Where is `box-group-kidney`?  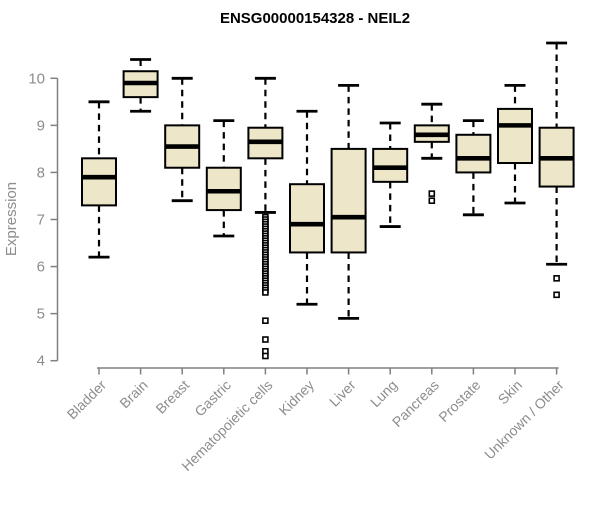
box-group-kidney is located at coordinates (307, 207).